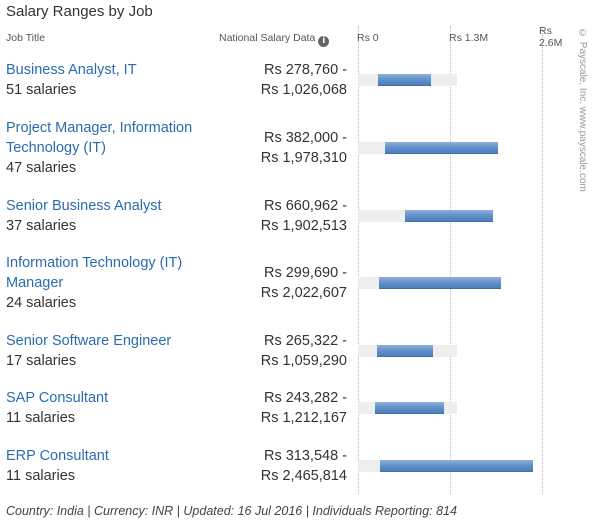  Describe the element at coordinates (57, 456) in the screenshot. I see `job-title-text: ERP Consultant` at that location.